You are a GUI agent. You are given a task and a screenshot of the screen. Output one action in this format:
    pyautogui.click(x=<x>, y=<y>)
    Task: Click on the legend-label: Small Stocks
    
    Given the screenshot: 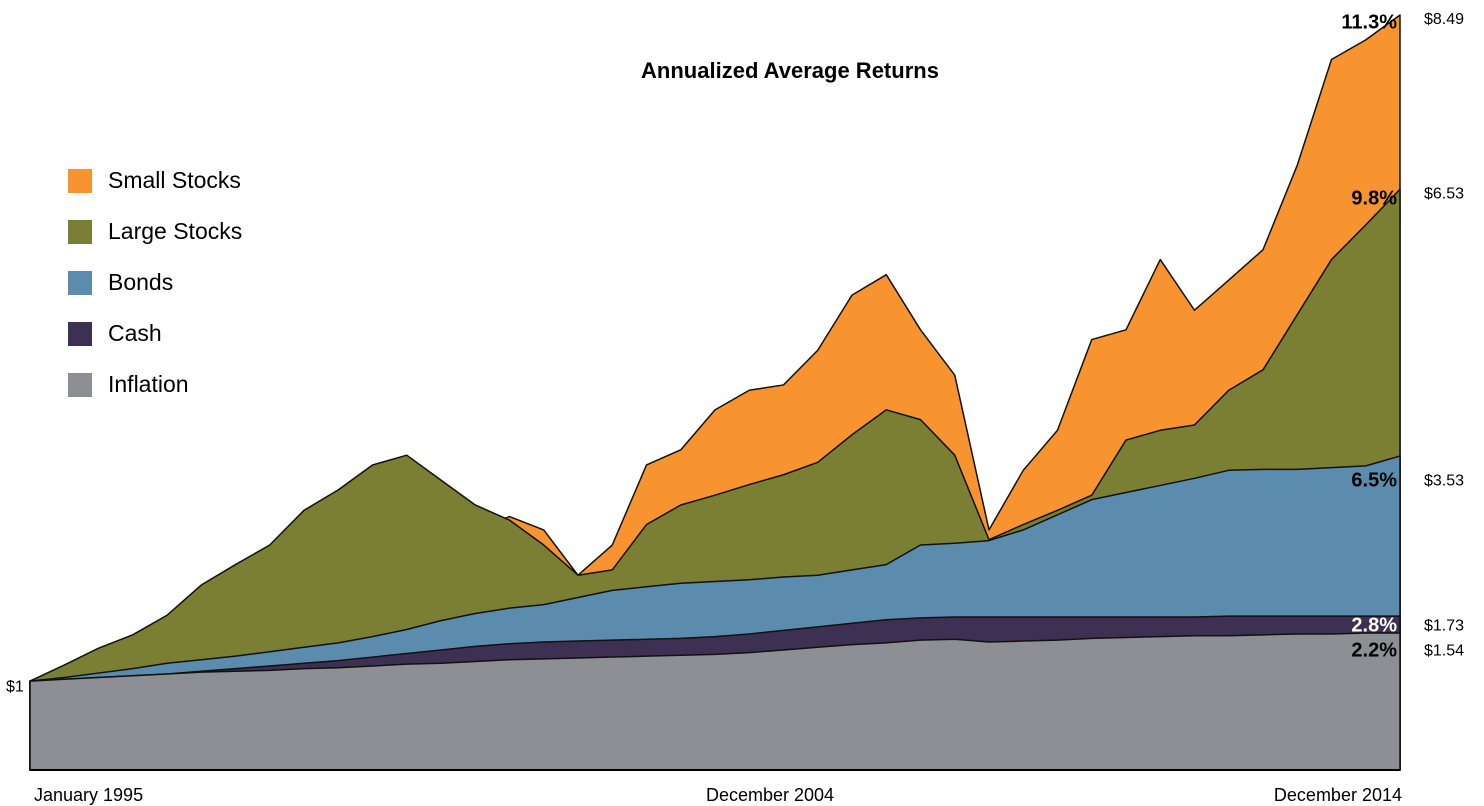 What is the action you would take?
    pyautogui.click(x=174, y=180)
    